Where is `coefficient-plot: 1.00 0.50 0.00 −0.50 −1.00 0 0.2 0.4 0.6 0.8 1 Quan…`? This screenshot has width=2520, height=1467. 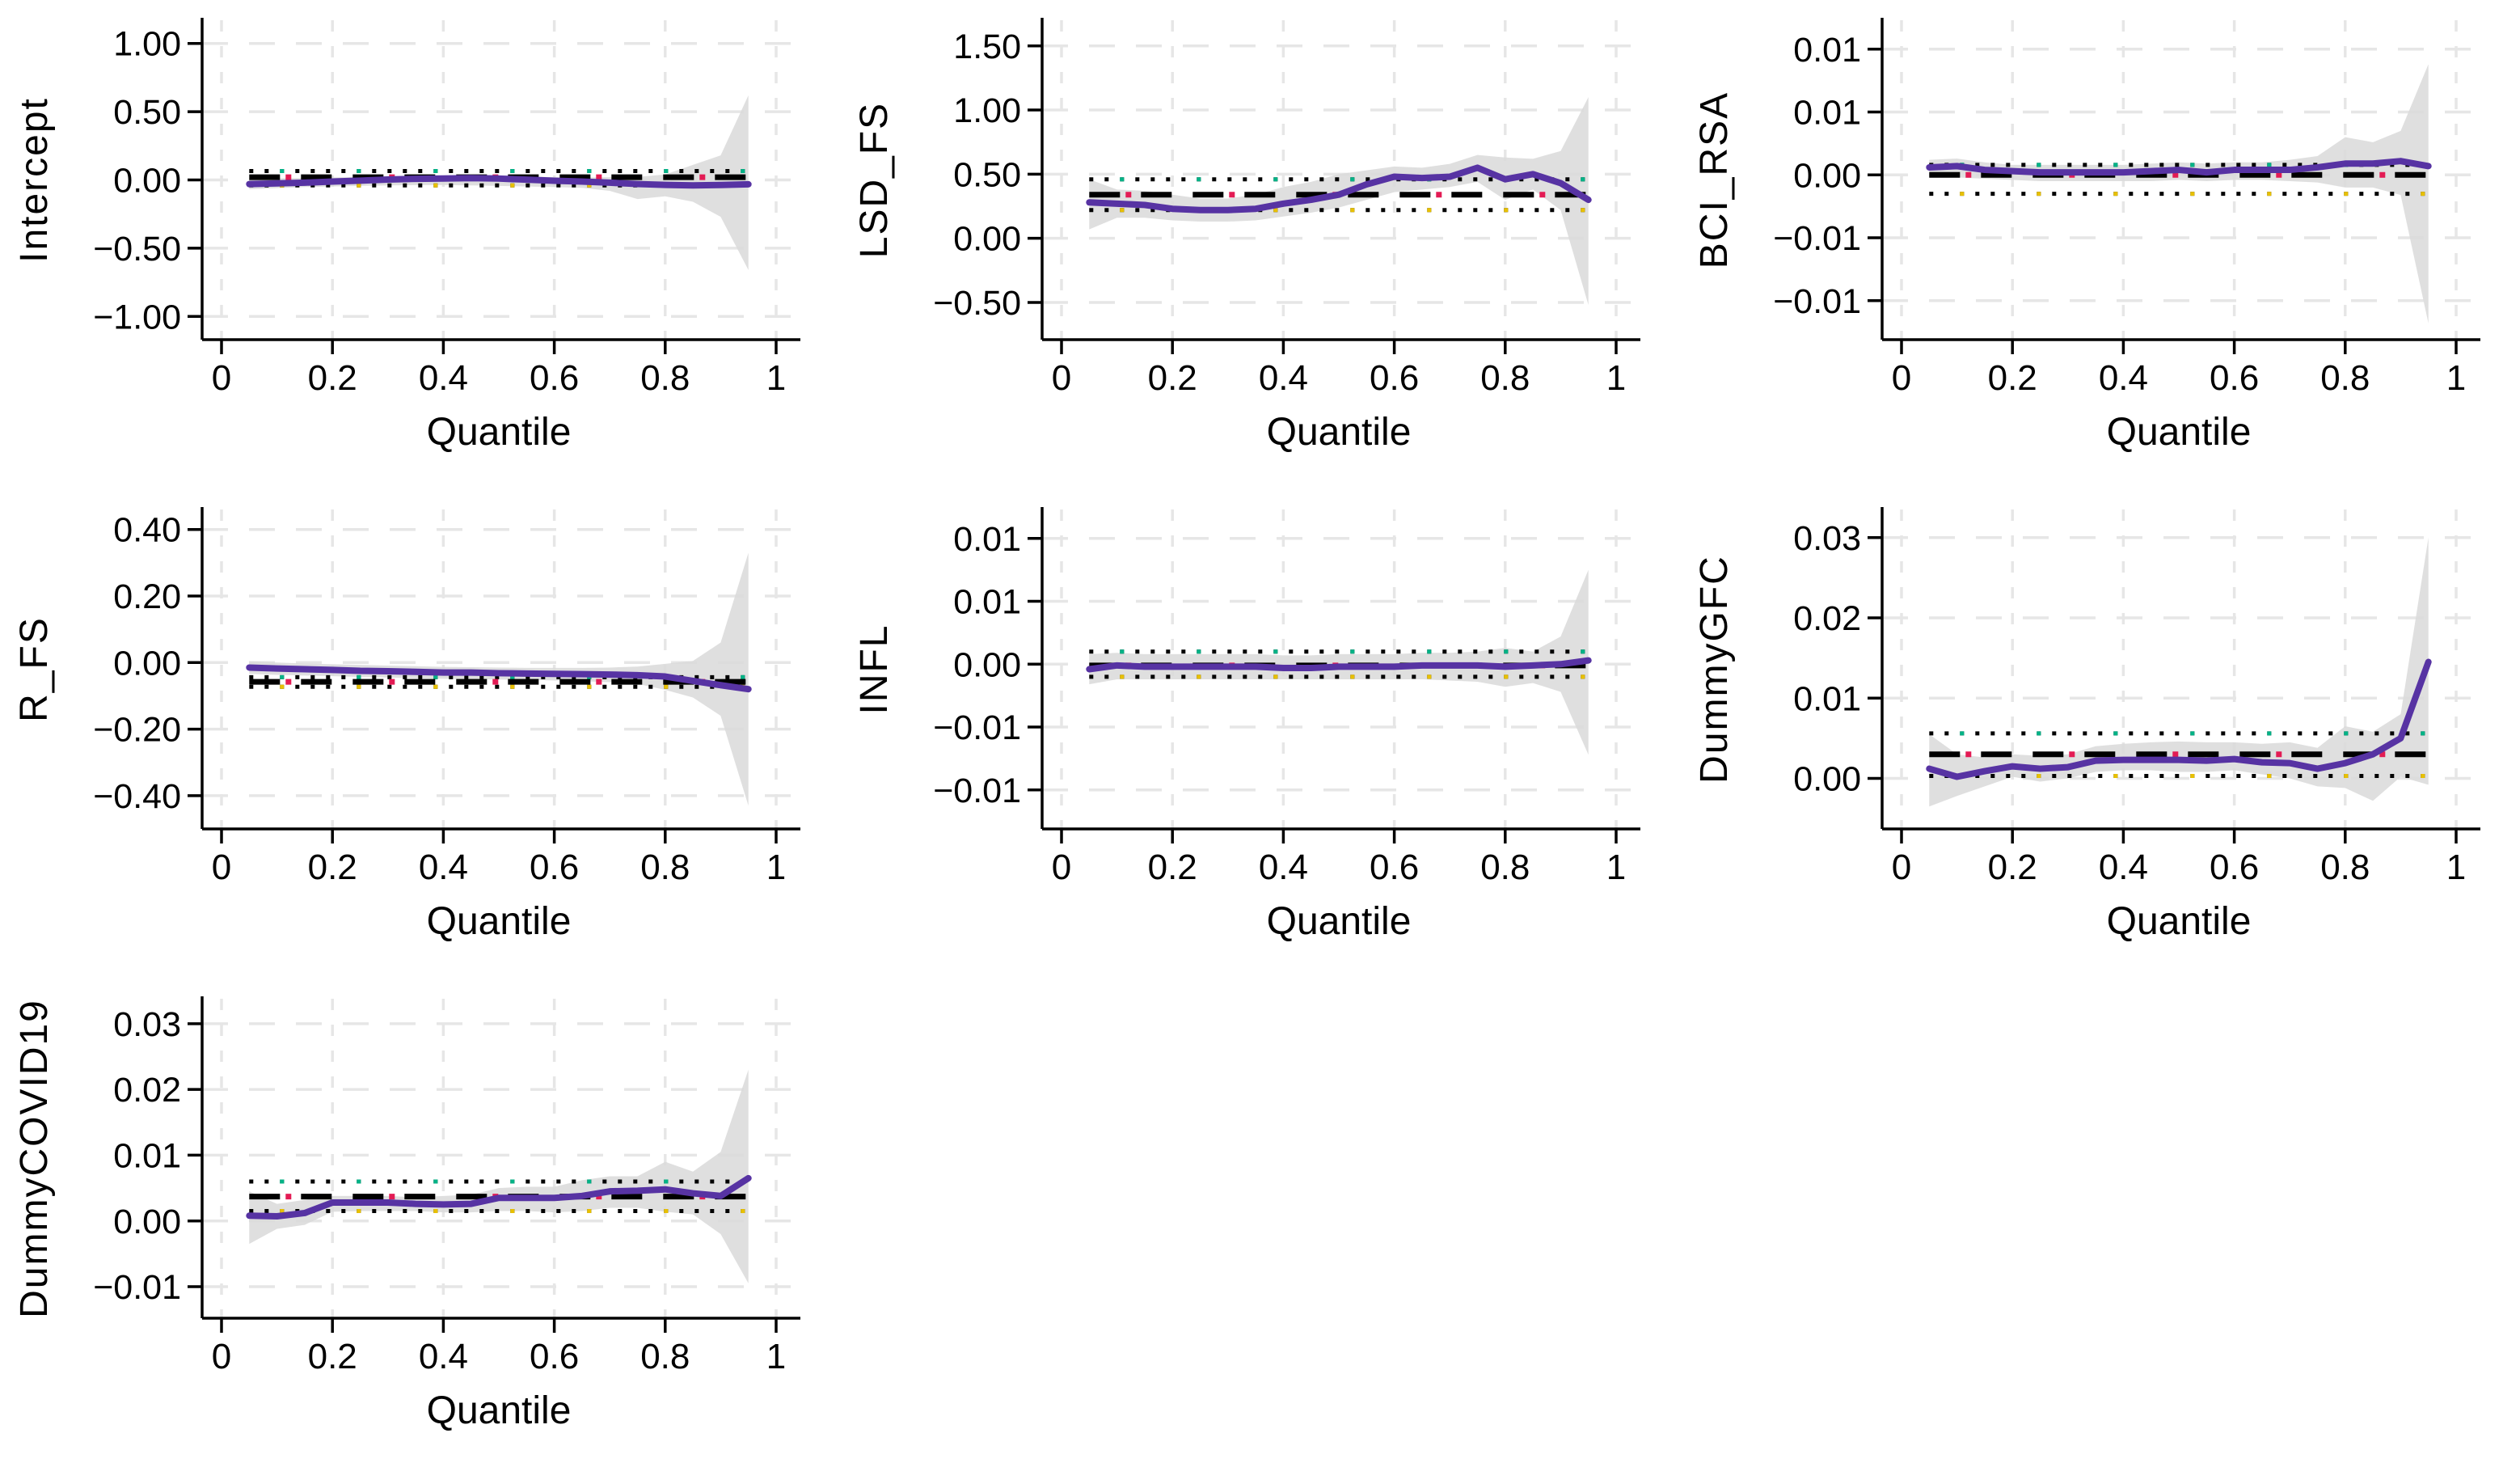 coefficient-plot: 1.00 0.50 0.00 −0.50 −1.00 0 0.2 0.4 0.6 0.8 1 Quan… is located at coordinates (407, 236).